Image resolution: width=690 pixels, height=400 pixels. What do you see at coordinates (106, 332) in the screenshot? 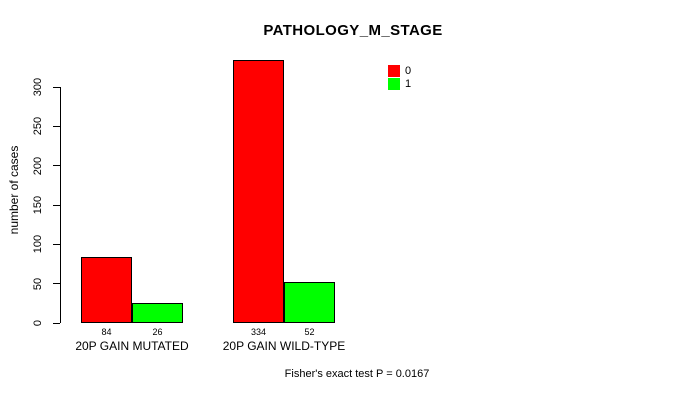
I see `bar-value-label: 84` at bounding box center [106, 332].